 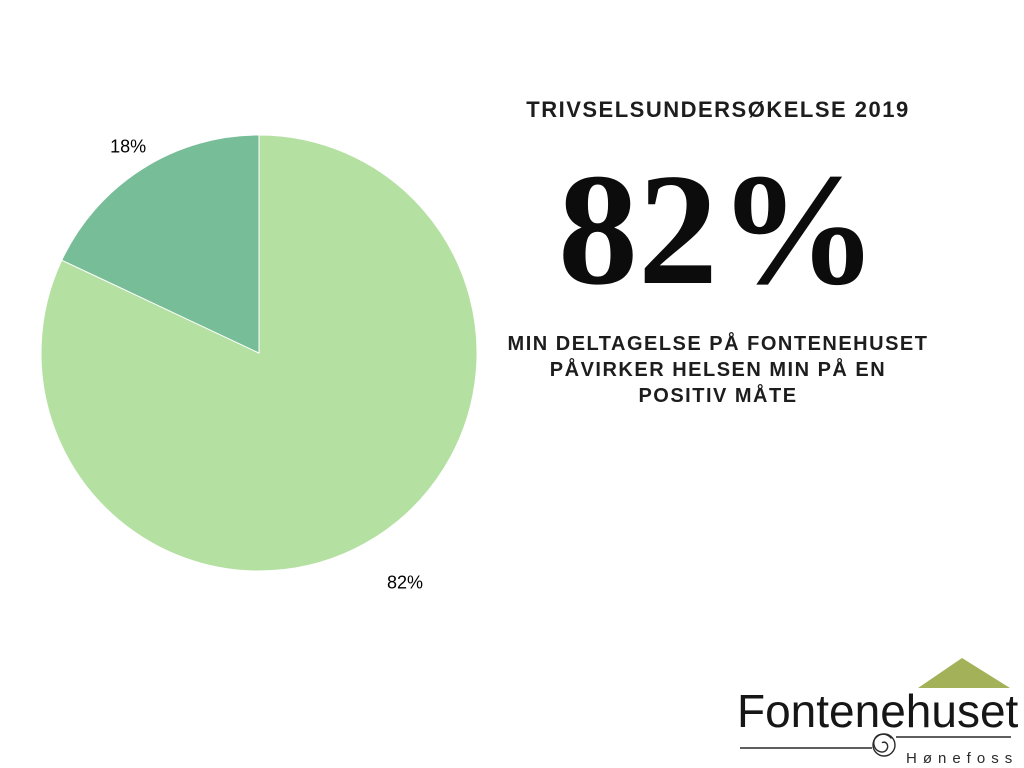 I want to click on pie-slice, so click(x=160, y=244).